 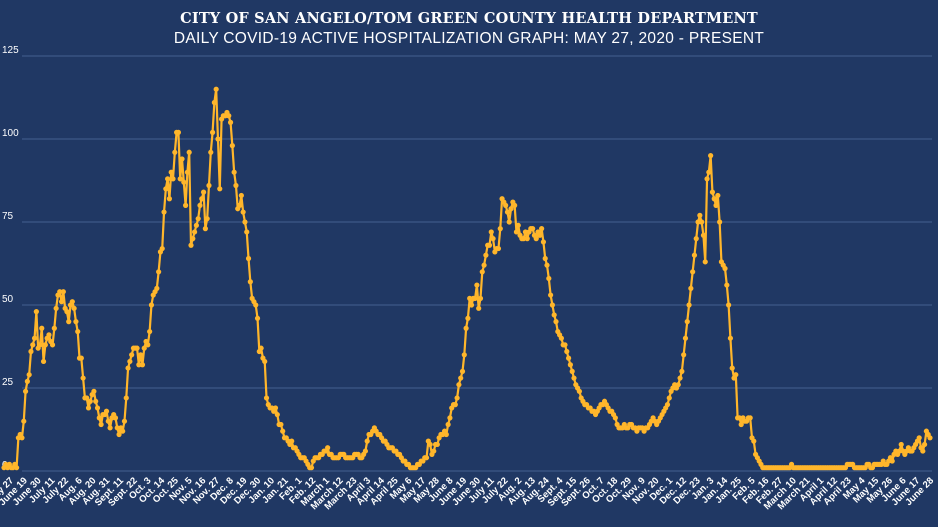 I want to click on y-tick-label: 125, so click(x=10, y=50).